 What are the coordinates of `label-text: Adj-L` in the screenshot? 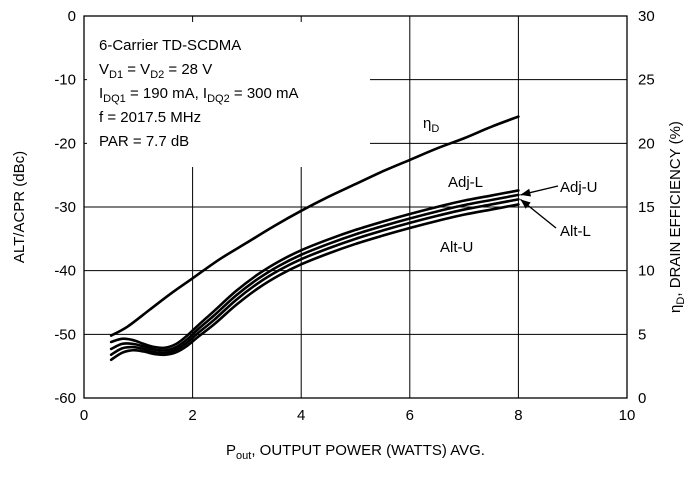 It's located at (465, 182).